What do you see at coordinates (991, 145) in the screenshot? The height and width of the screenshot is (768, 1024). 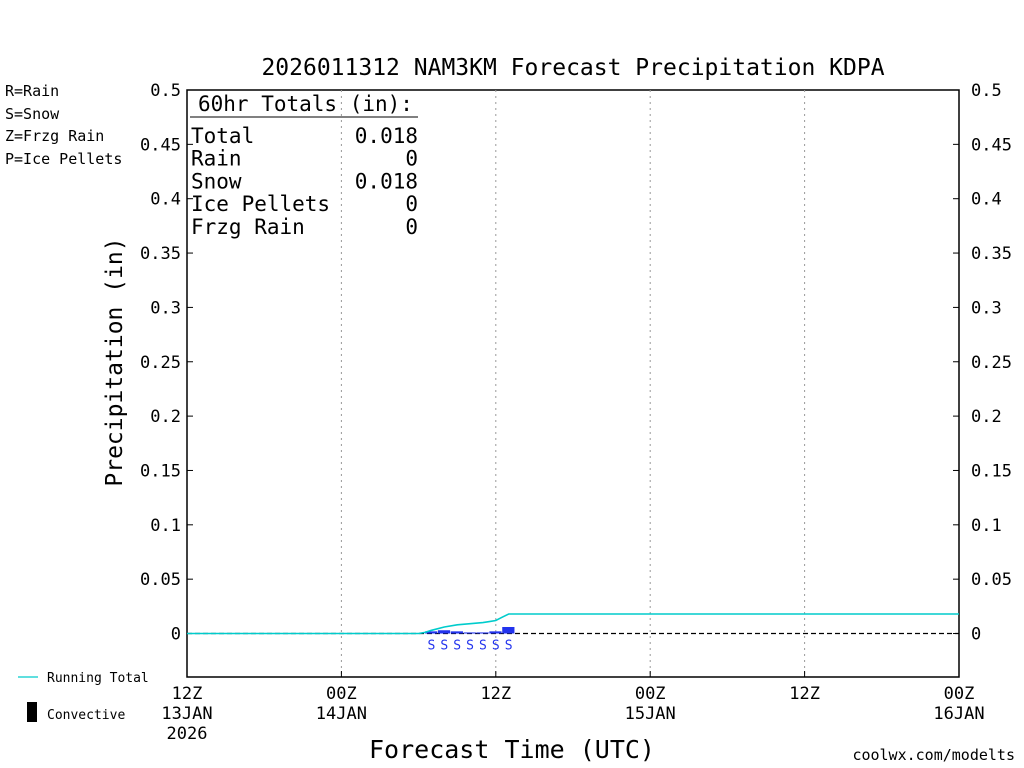 I see `y-tick-label-right: 0.45` at bounding box center [991, 145].